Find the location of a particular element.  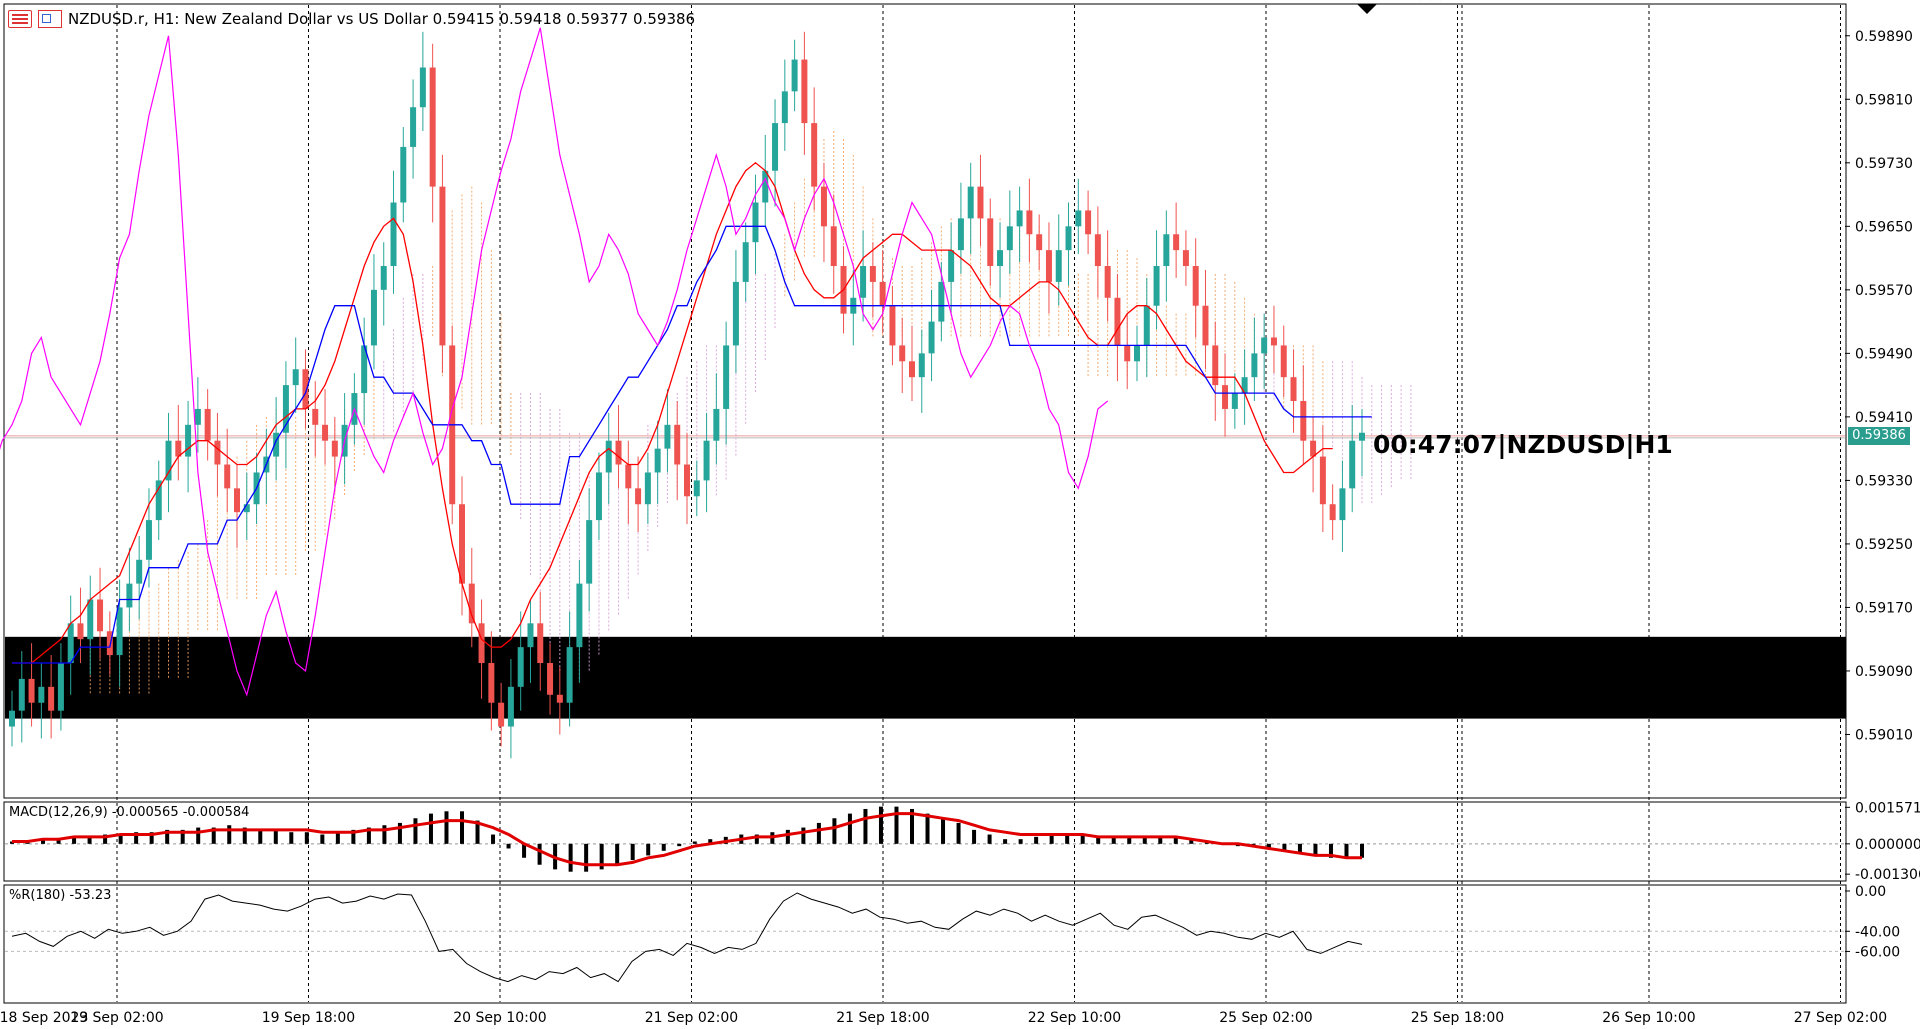

chart-shift-triangle-icon is located at coordinates (1367, 9).